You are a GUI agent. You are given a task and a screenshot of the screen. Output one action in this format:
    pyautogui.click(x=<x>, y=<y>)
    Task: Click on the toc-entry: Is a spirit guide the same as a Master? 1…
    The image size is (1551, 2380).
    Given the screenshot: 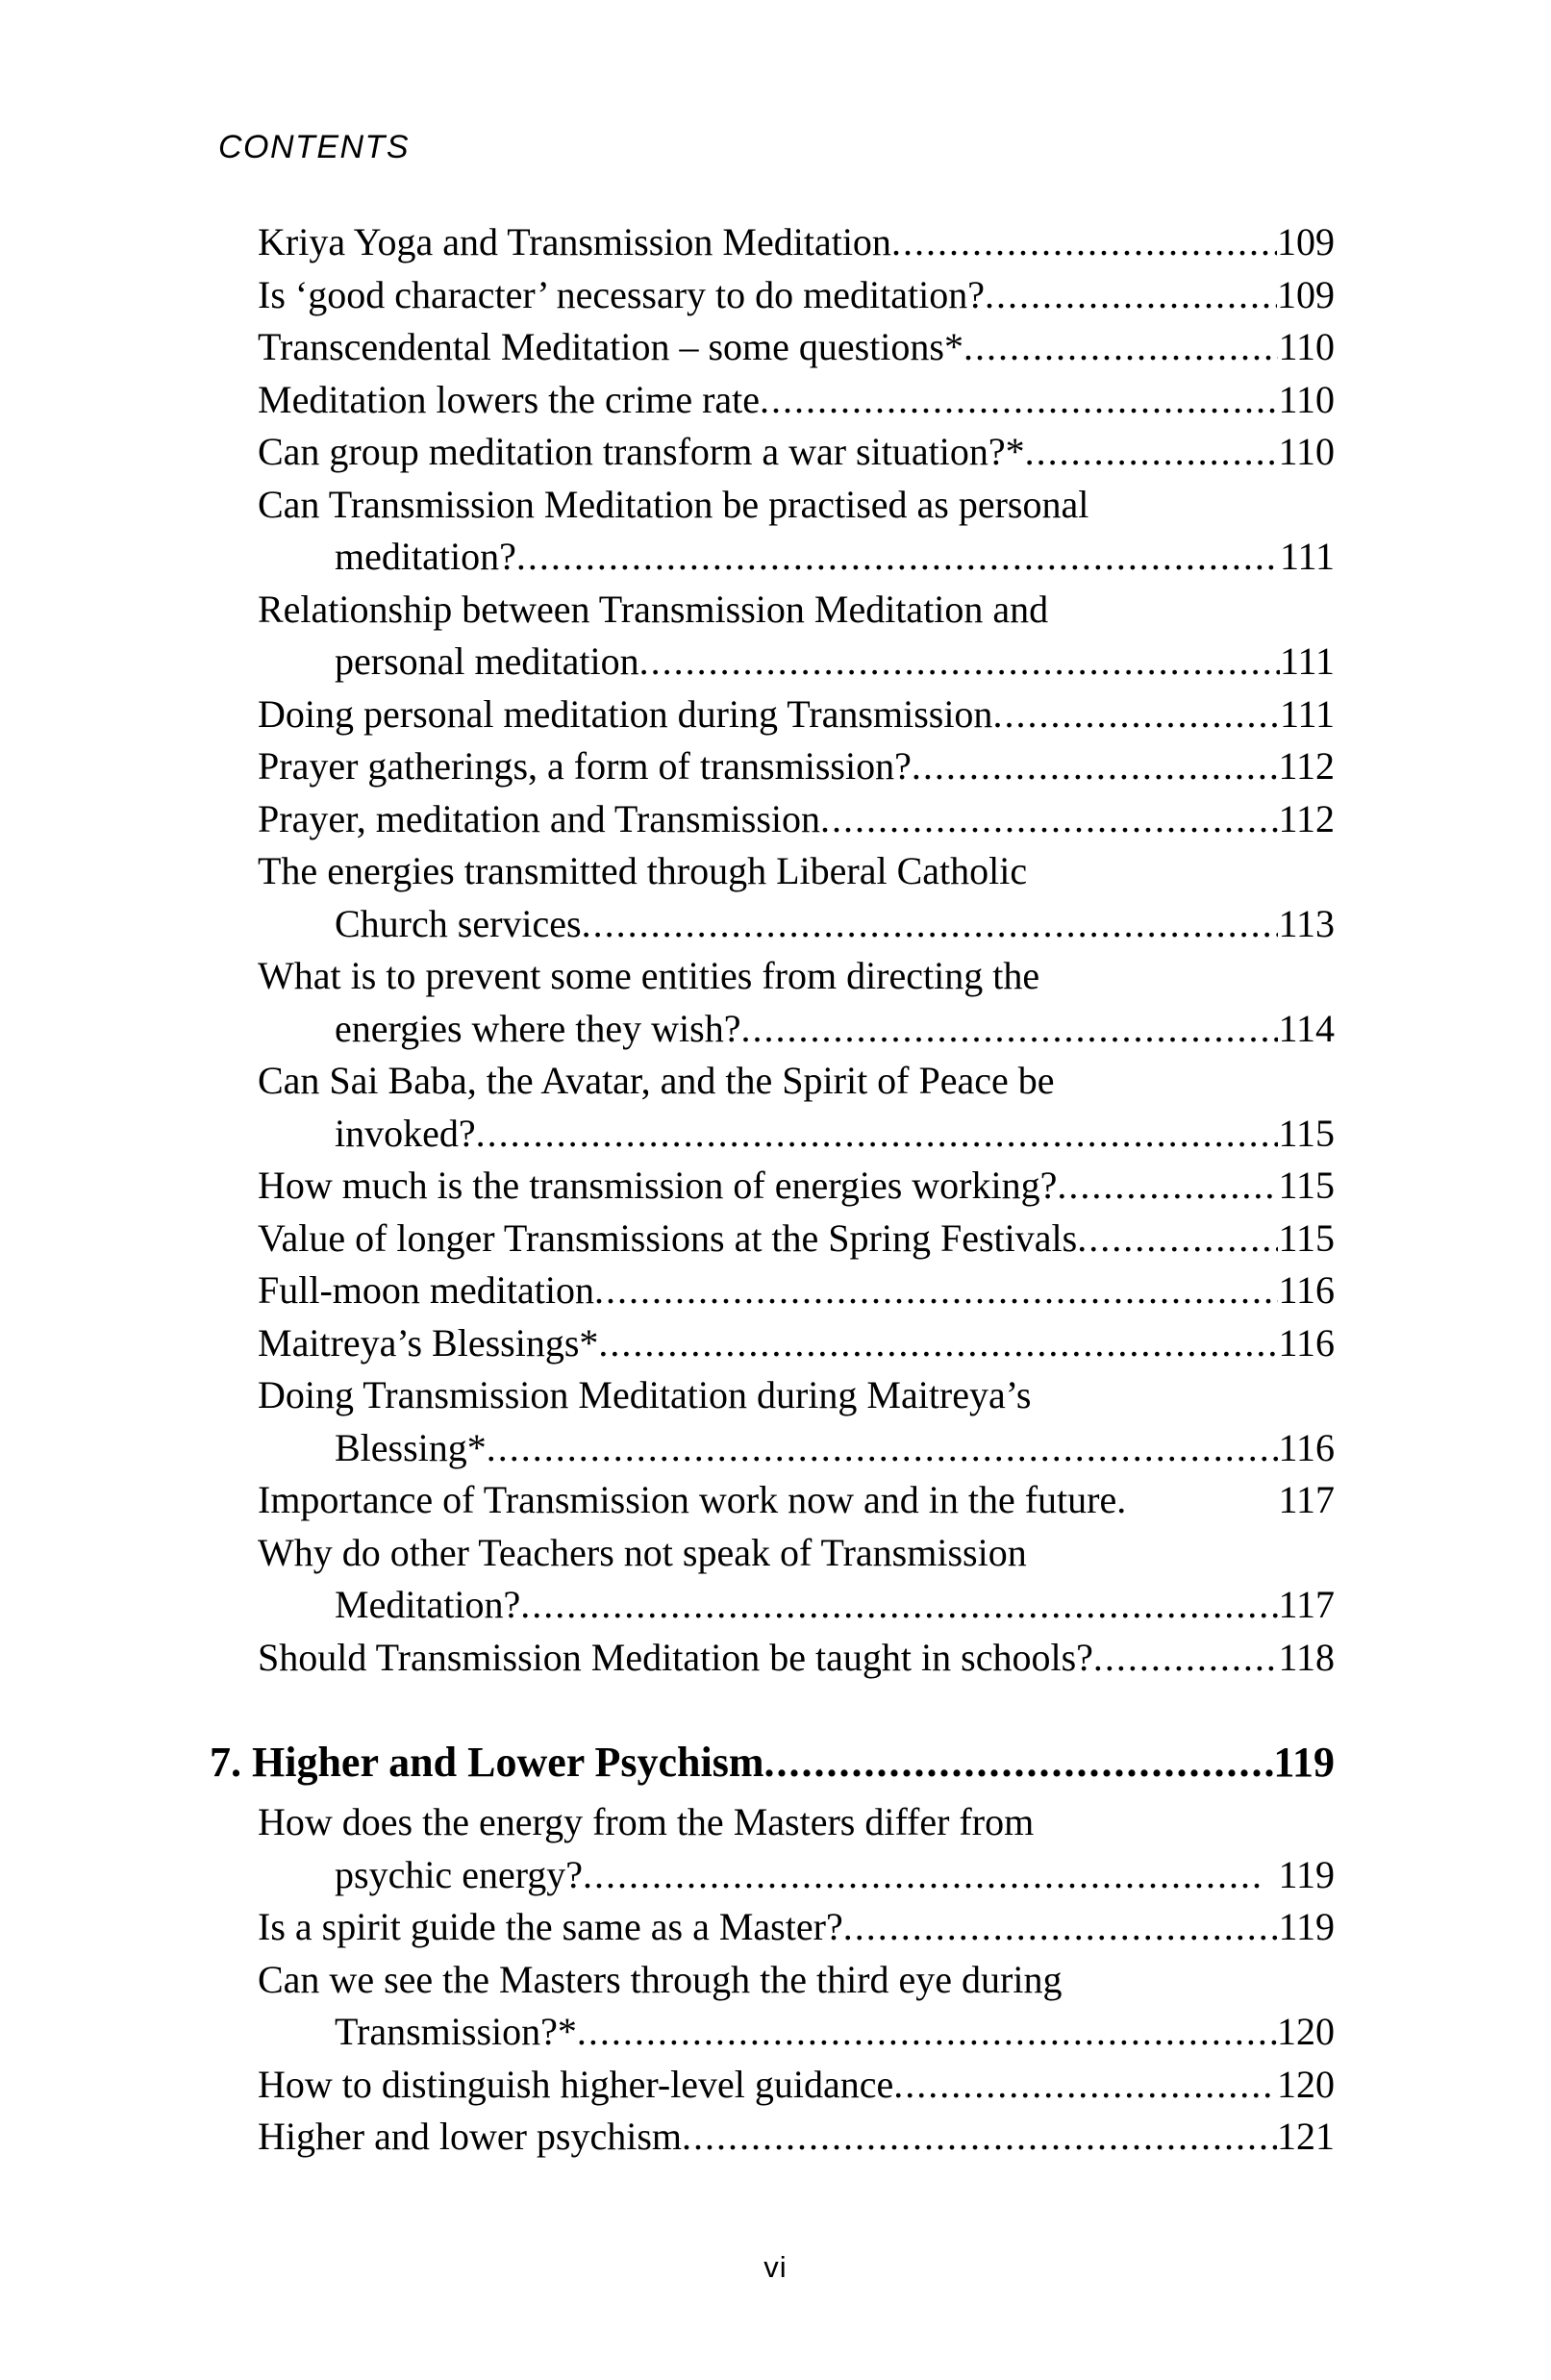 What is the action you would take?
    pyautogui.click(x=796, y=1927)
    